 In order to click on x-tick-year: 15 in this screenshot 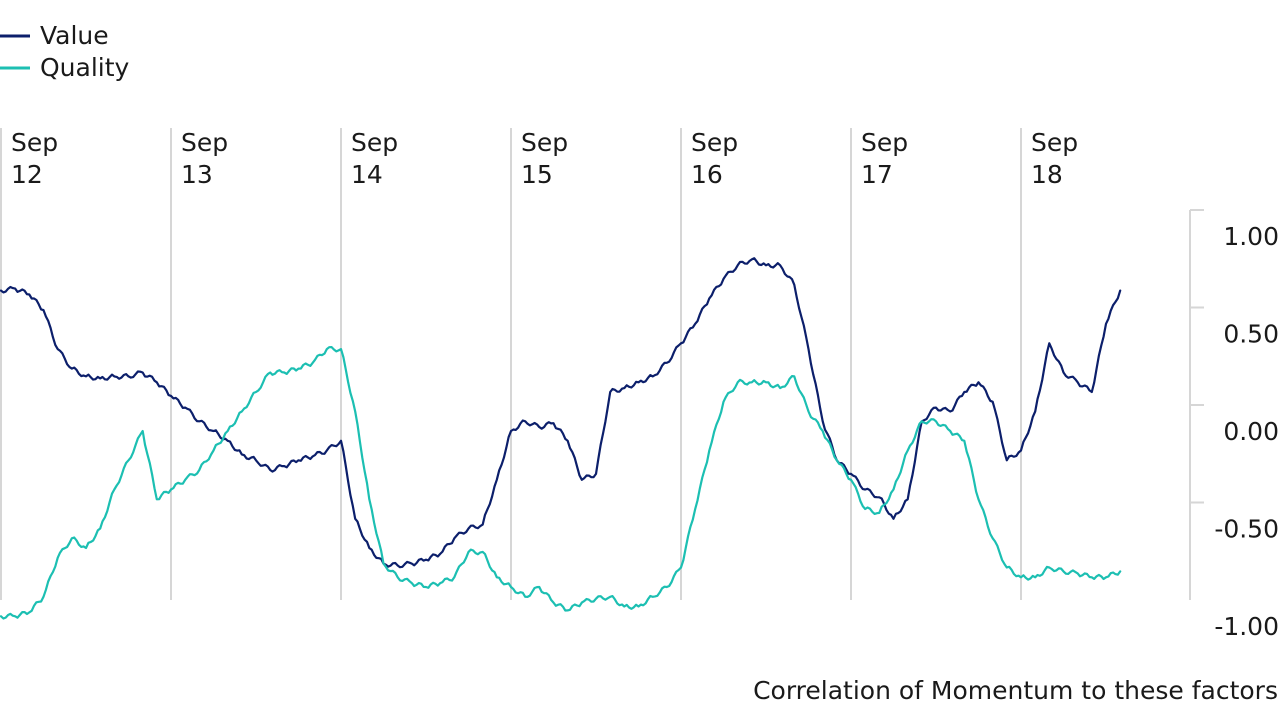, I will do `click(537, 174)`.